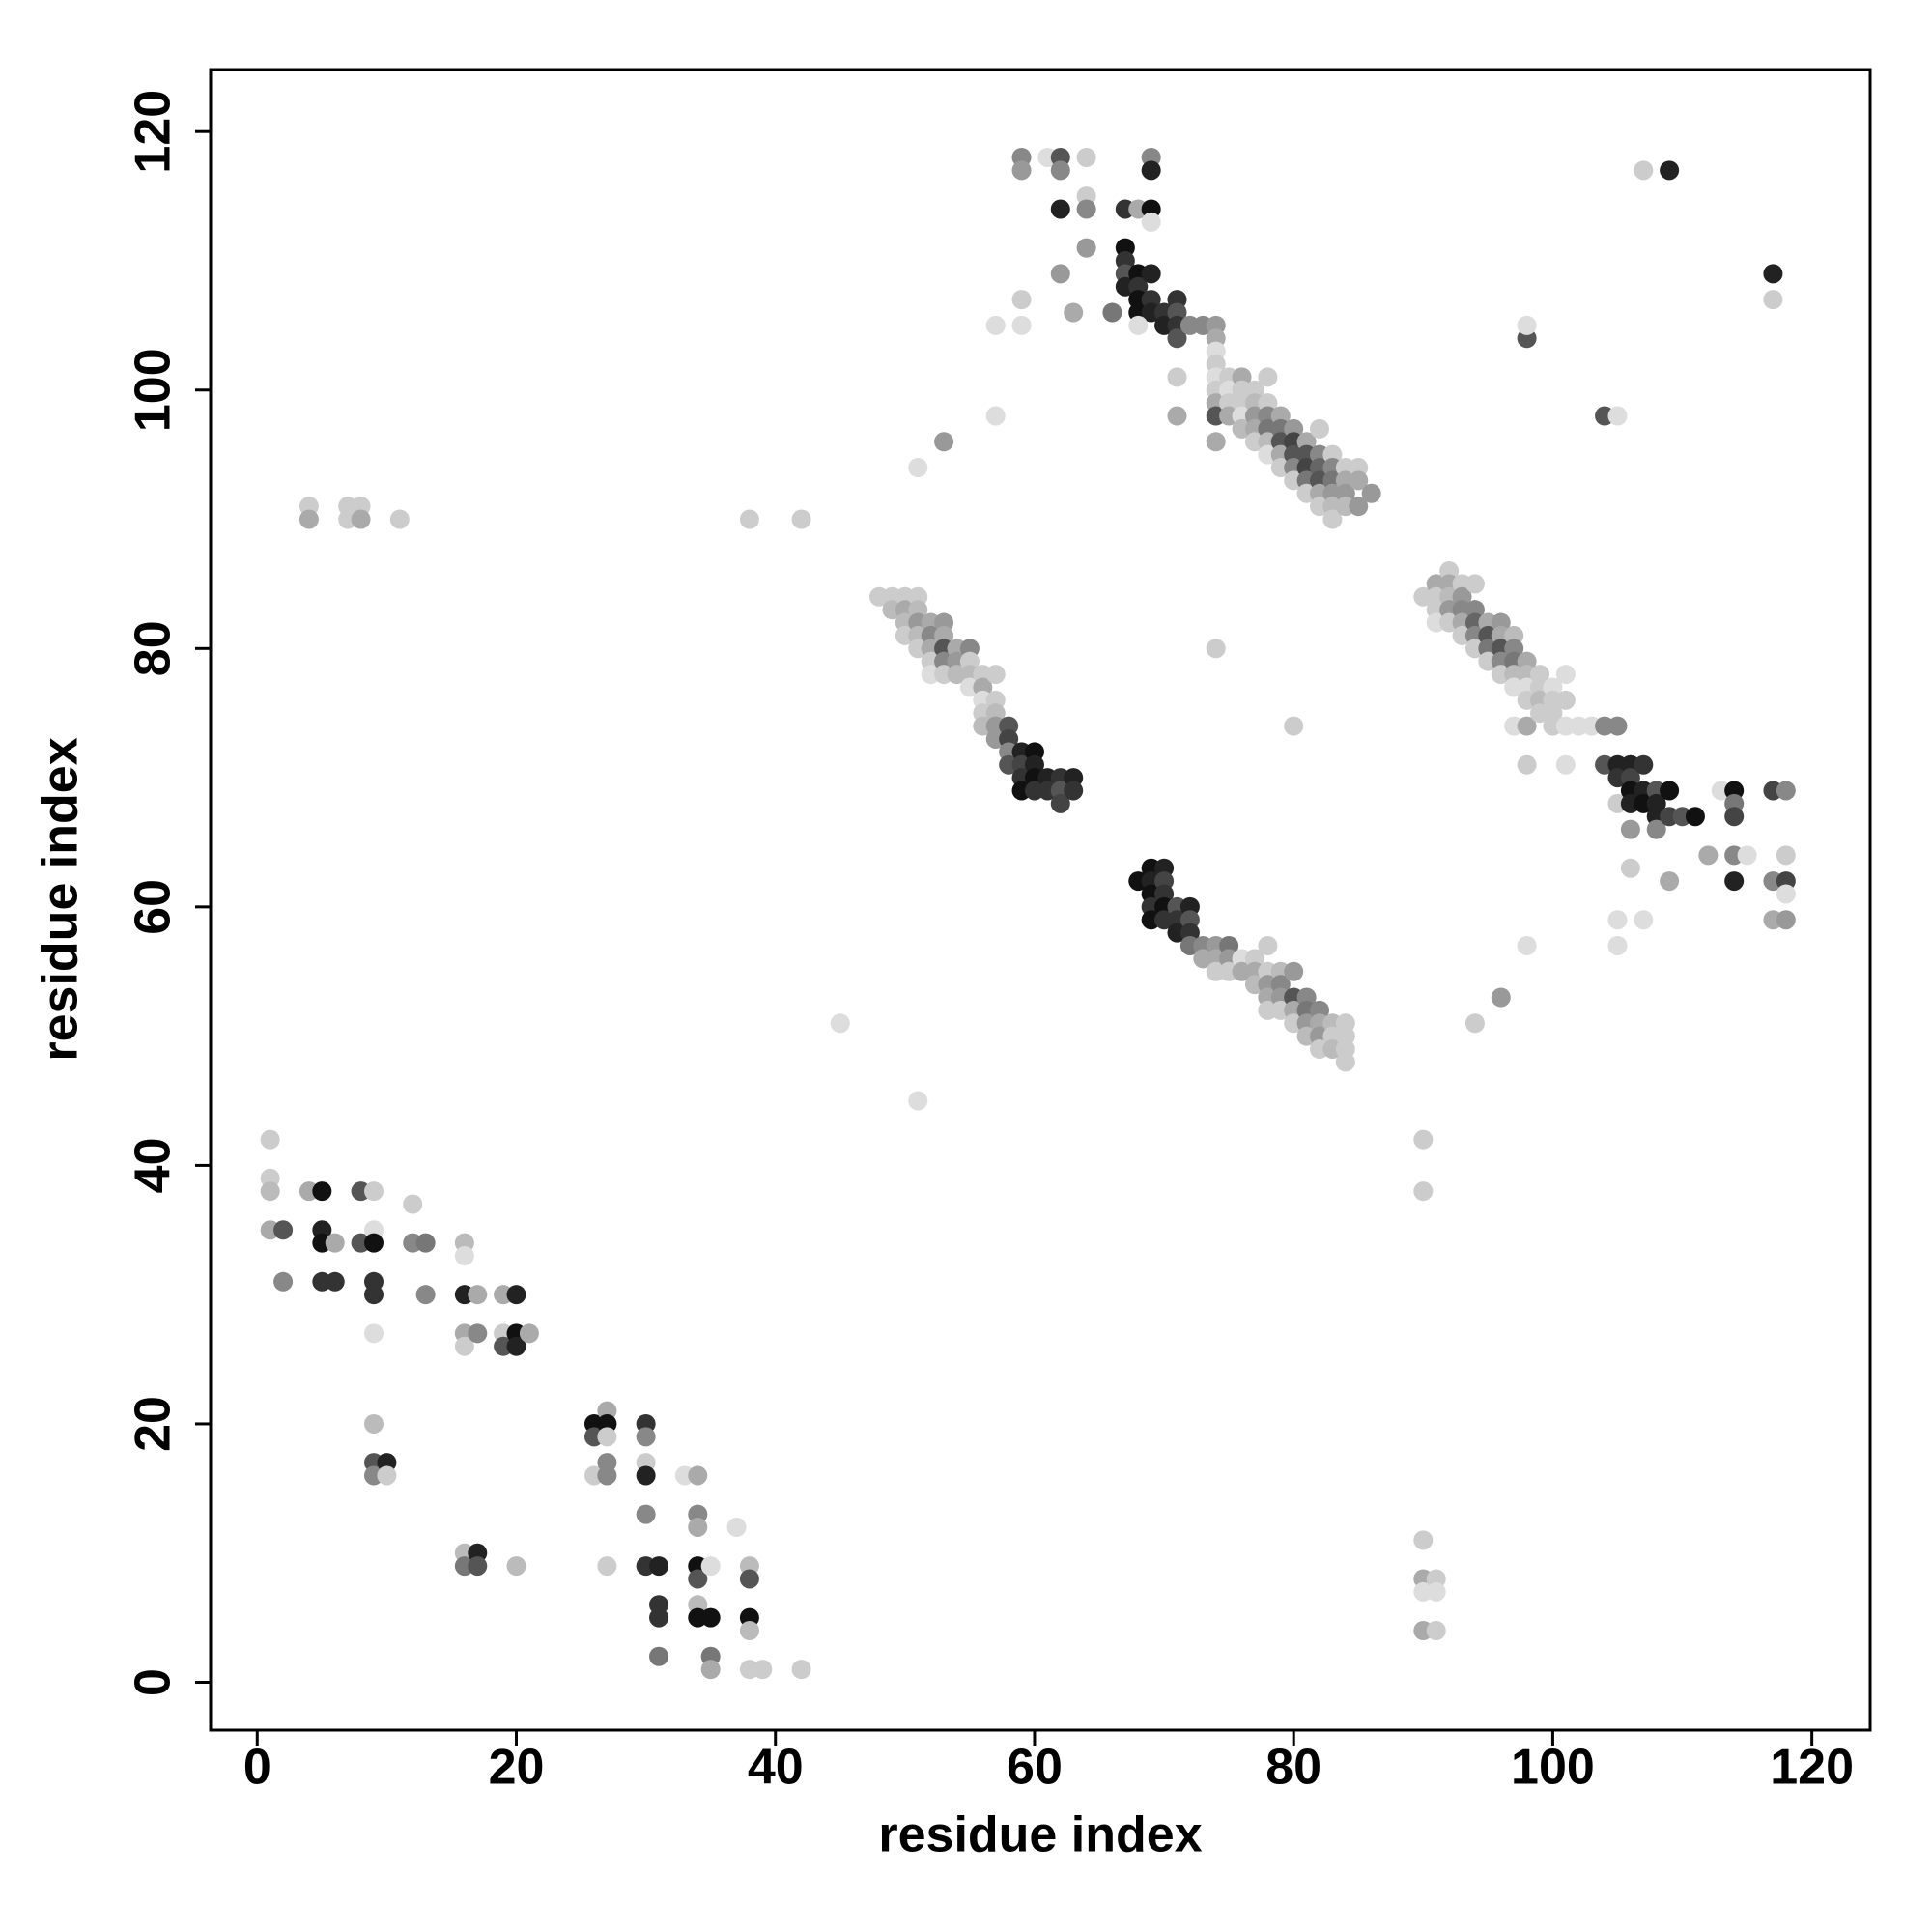  What do you see at coordinates (1035, 1768) in the screenshot?
I see `x-tick-label: 60` at bounding box center [1035, 1768].